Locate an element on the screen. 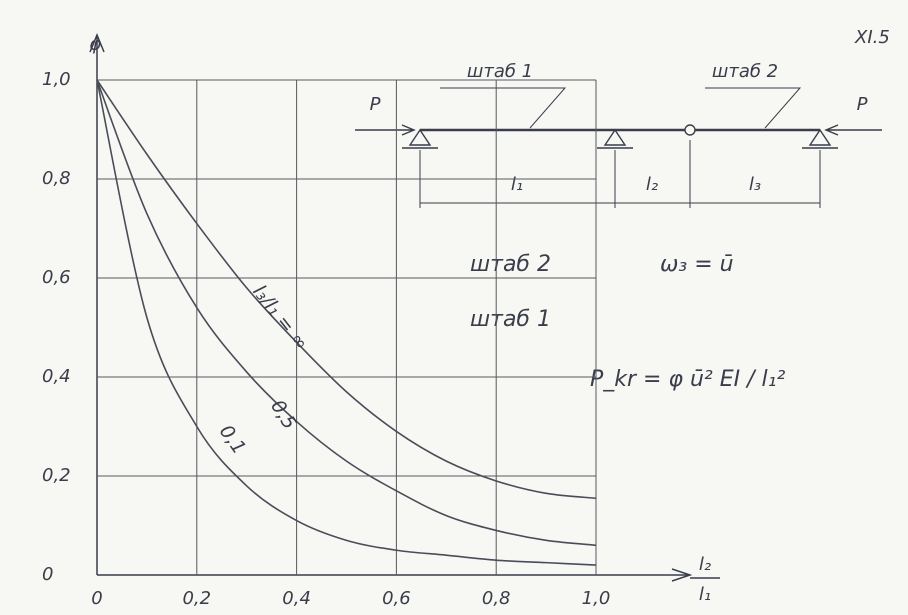  annotation: P_kr = φ ū² EI / l₁² is located at coordinates (687, 379).